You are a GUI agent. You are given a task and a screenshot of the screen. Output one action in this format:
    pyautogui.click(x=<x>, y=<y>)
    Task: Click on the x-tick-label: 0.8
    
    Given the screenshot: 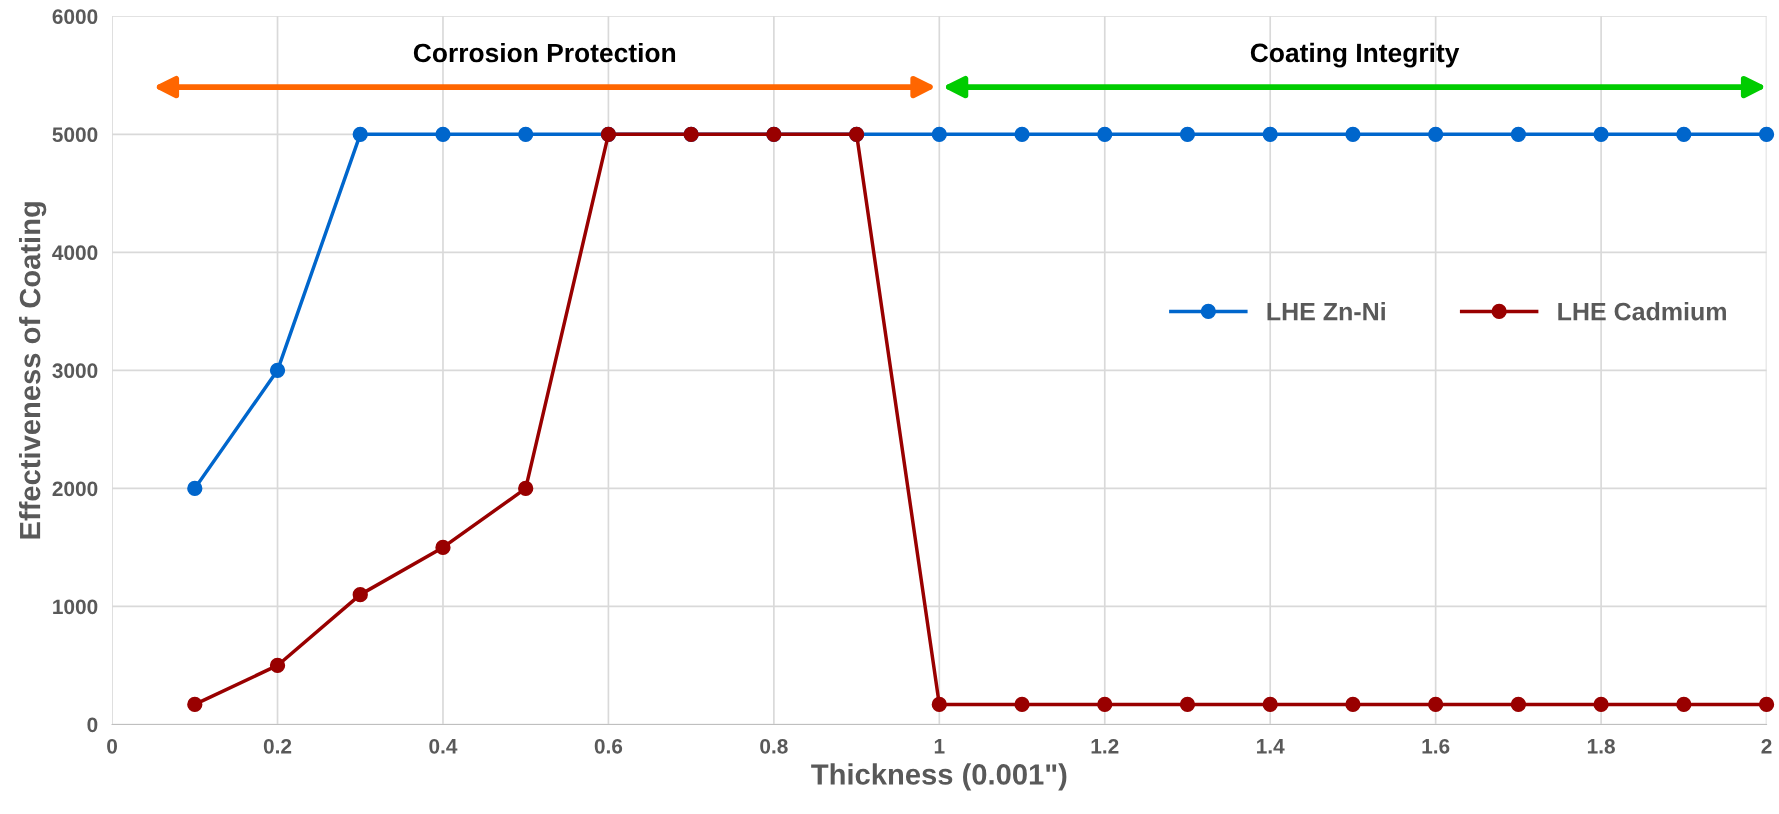 What is the action you would take?
    pyautogui.click(x=774, y=746)
    